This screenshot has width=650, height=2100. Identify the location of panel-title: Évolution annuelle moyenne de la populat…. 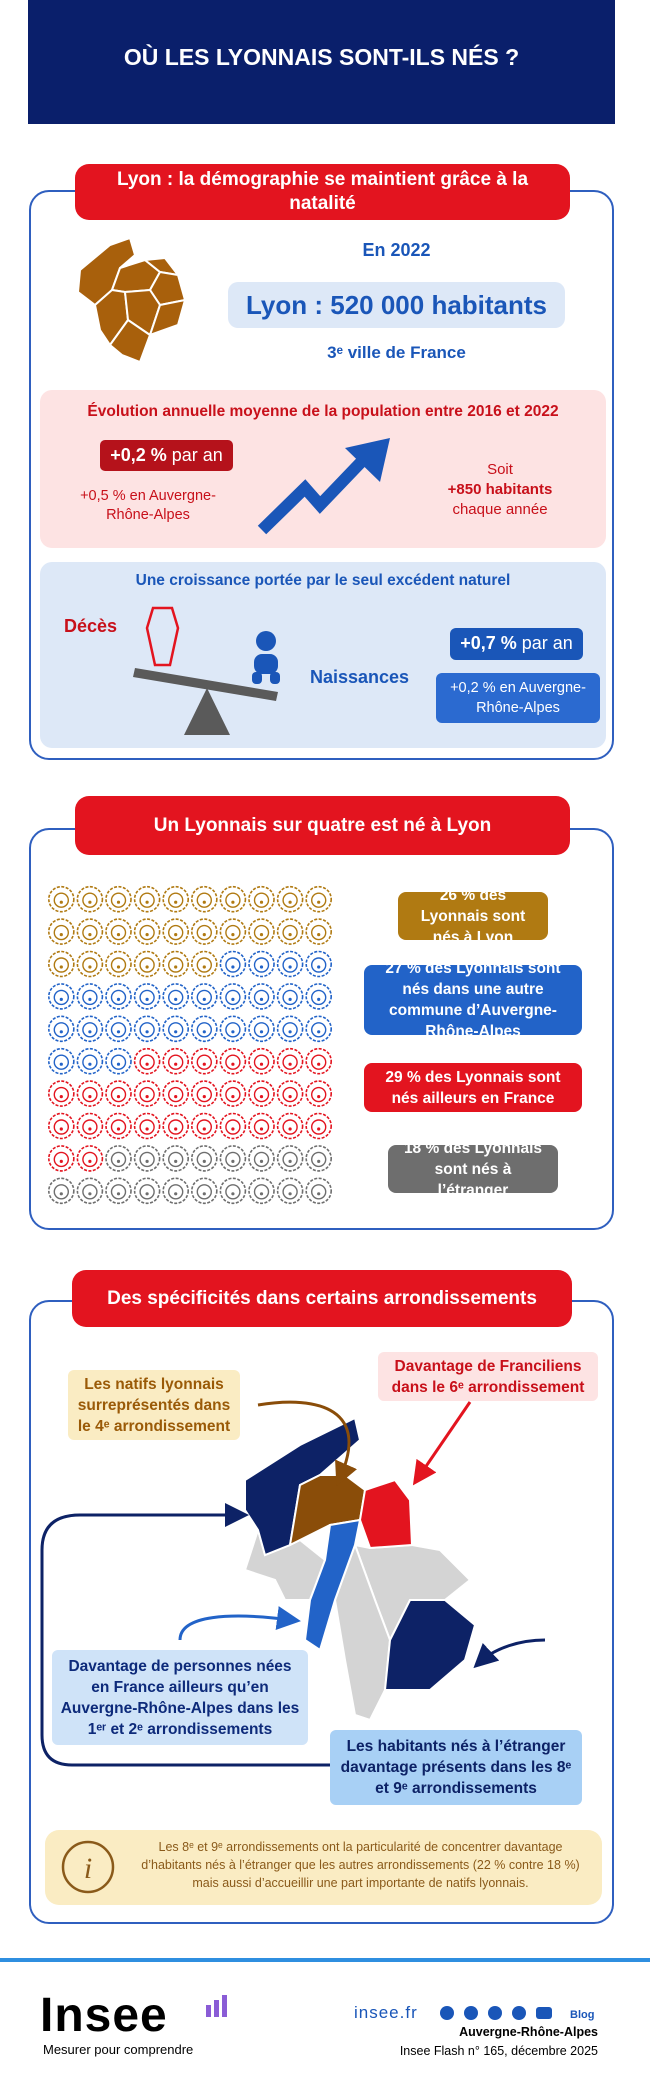
(323, 411).